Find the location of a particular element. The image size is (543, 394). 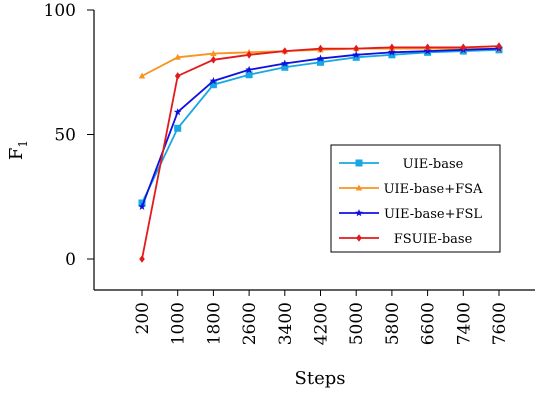

y-ticks: 0 50 100 is located at coordinates (69, 135).